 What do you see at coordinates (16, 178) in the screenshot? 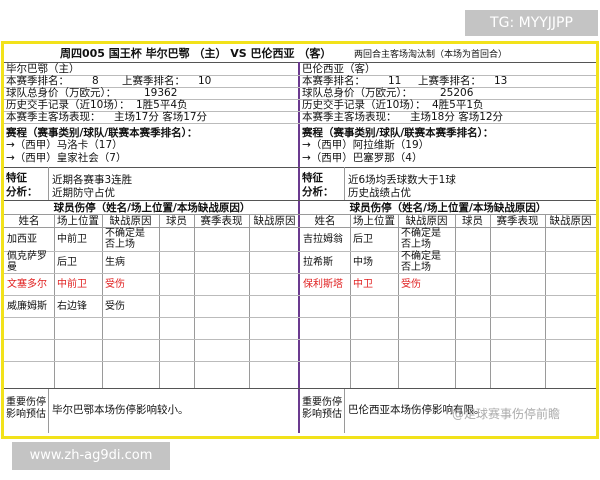
I see `features-label: 特征` at bounding box center [16, 178].